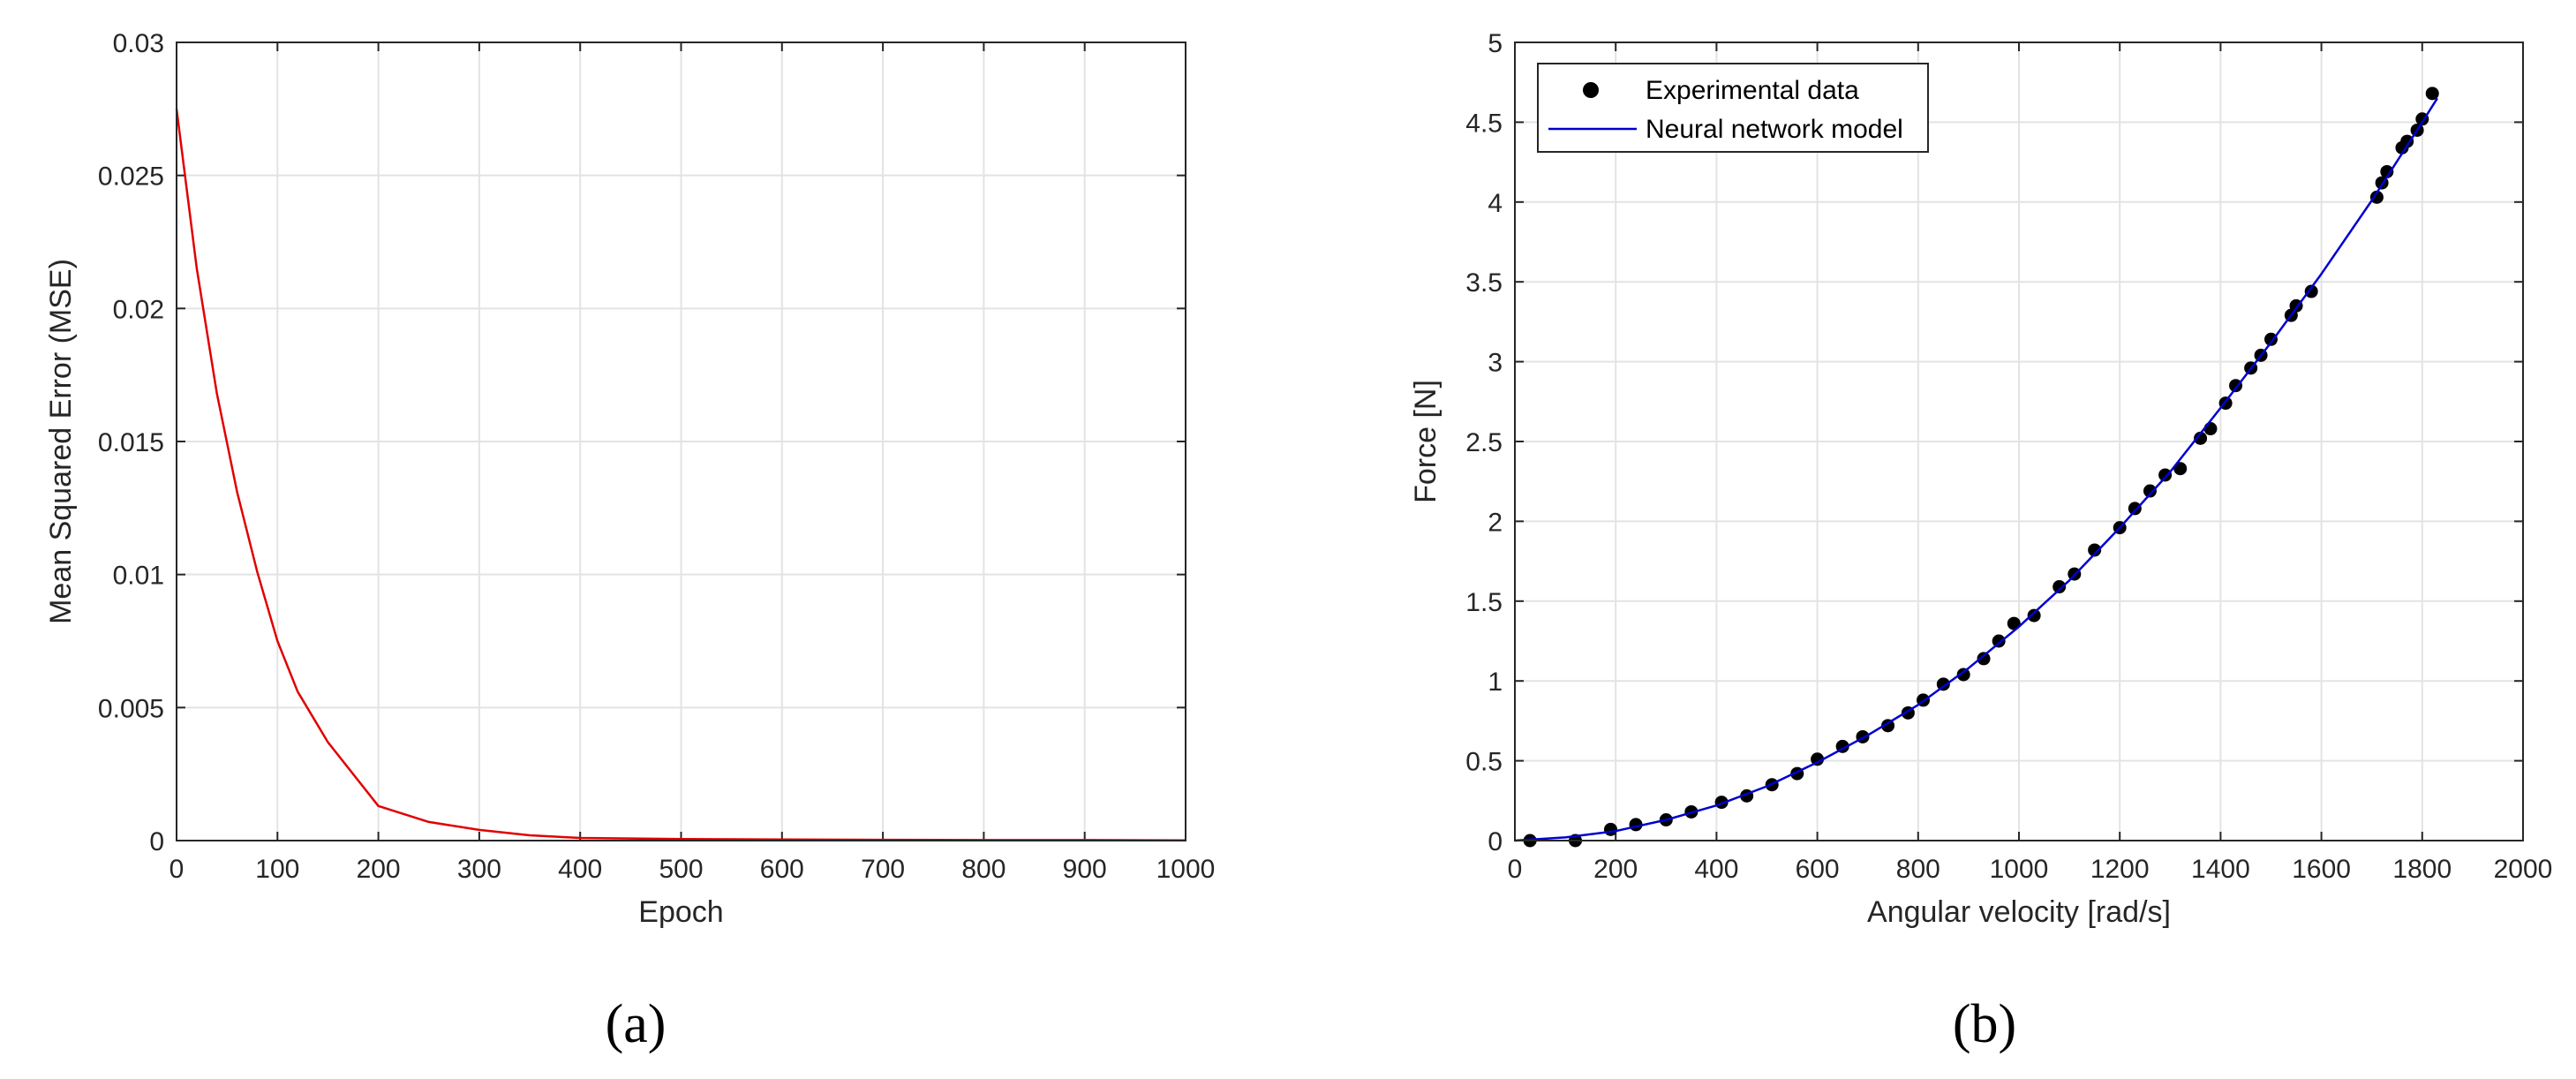  What do you see at coordinates (1484, 762) in the screenshot?
I see `y-tick-label: 0.5` at bounding box center [1484, 762].